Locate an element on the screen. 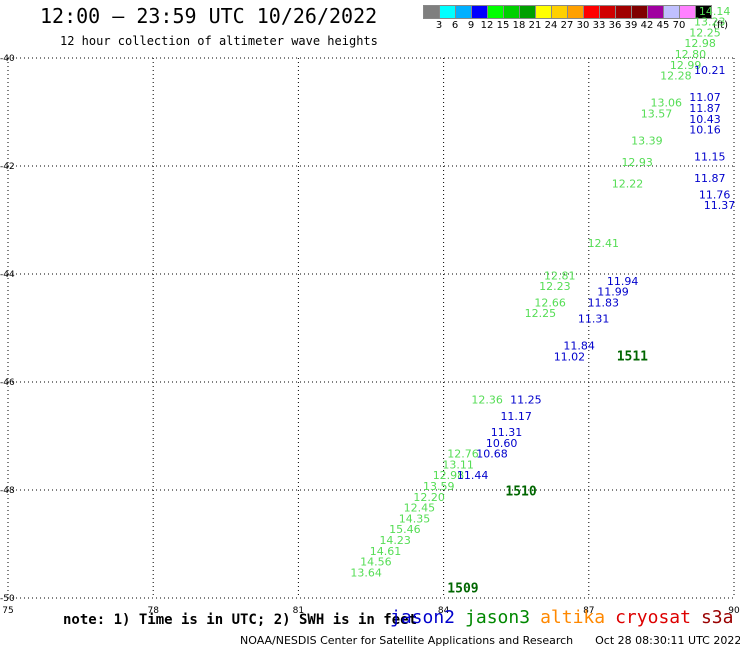 This screenshot has height=650, width=740. pass-annotation: 1511 is located at coordinates (632, 356).